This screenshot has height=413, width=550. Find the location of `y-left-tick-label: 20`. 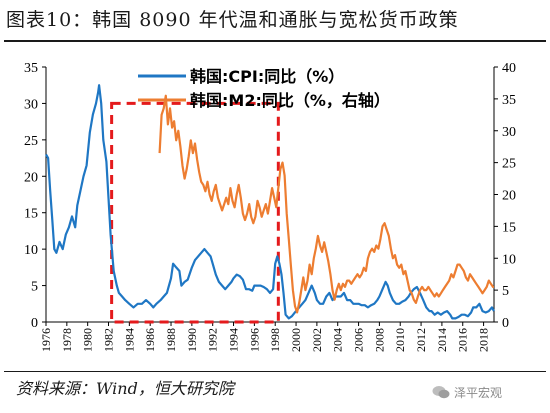

y-left-tick-label: 20 is located at coordinates (31, 177).